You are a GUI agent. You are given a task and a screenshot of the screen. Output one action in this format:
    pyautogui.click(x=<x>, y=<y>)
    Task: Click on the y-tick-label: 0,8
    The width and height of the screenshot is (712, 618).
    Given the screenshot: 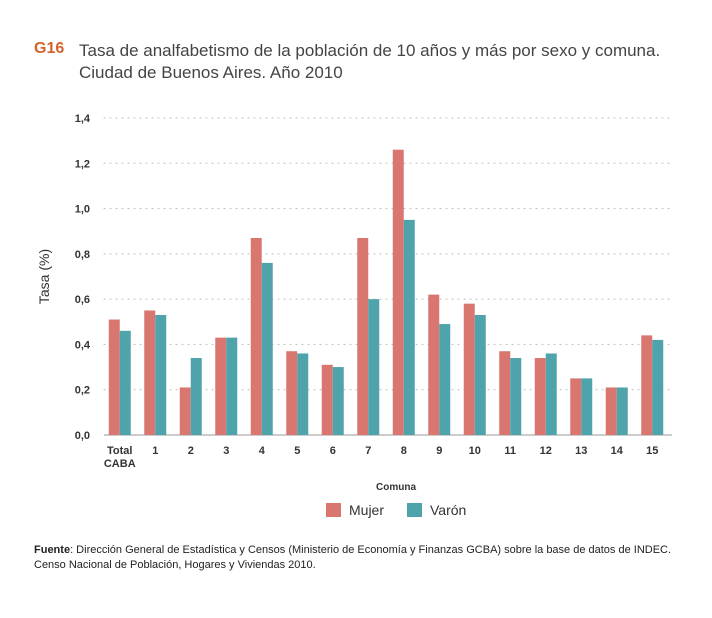 What is the action you would take?
    pyautogui.click(x=82, y=255)
    